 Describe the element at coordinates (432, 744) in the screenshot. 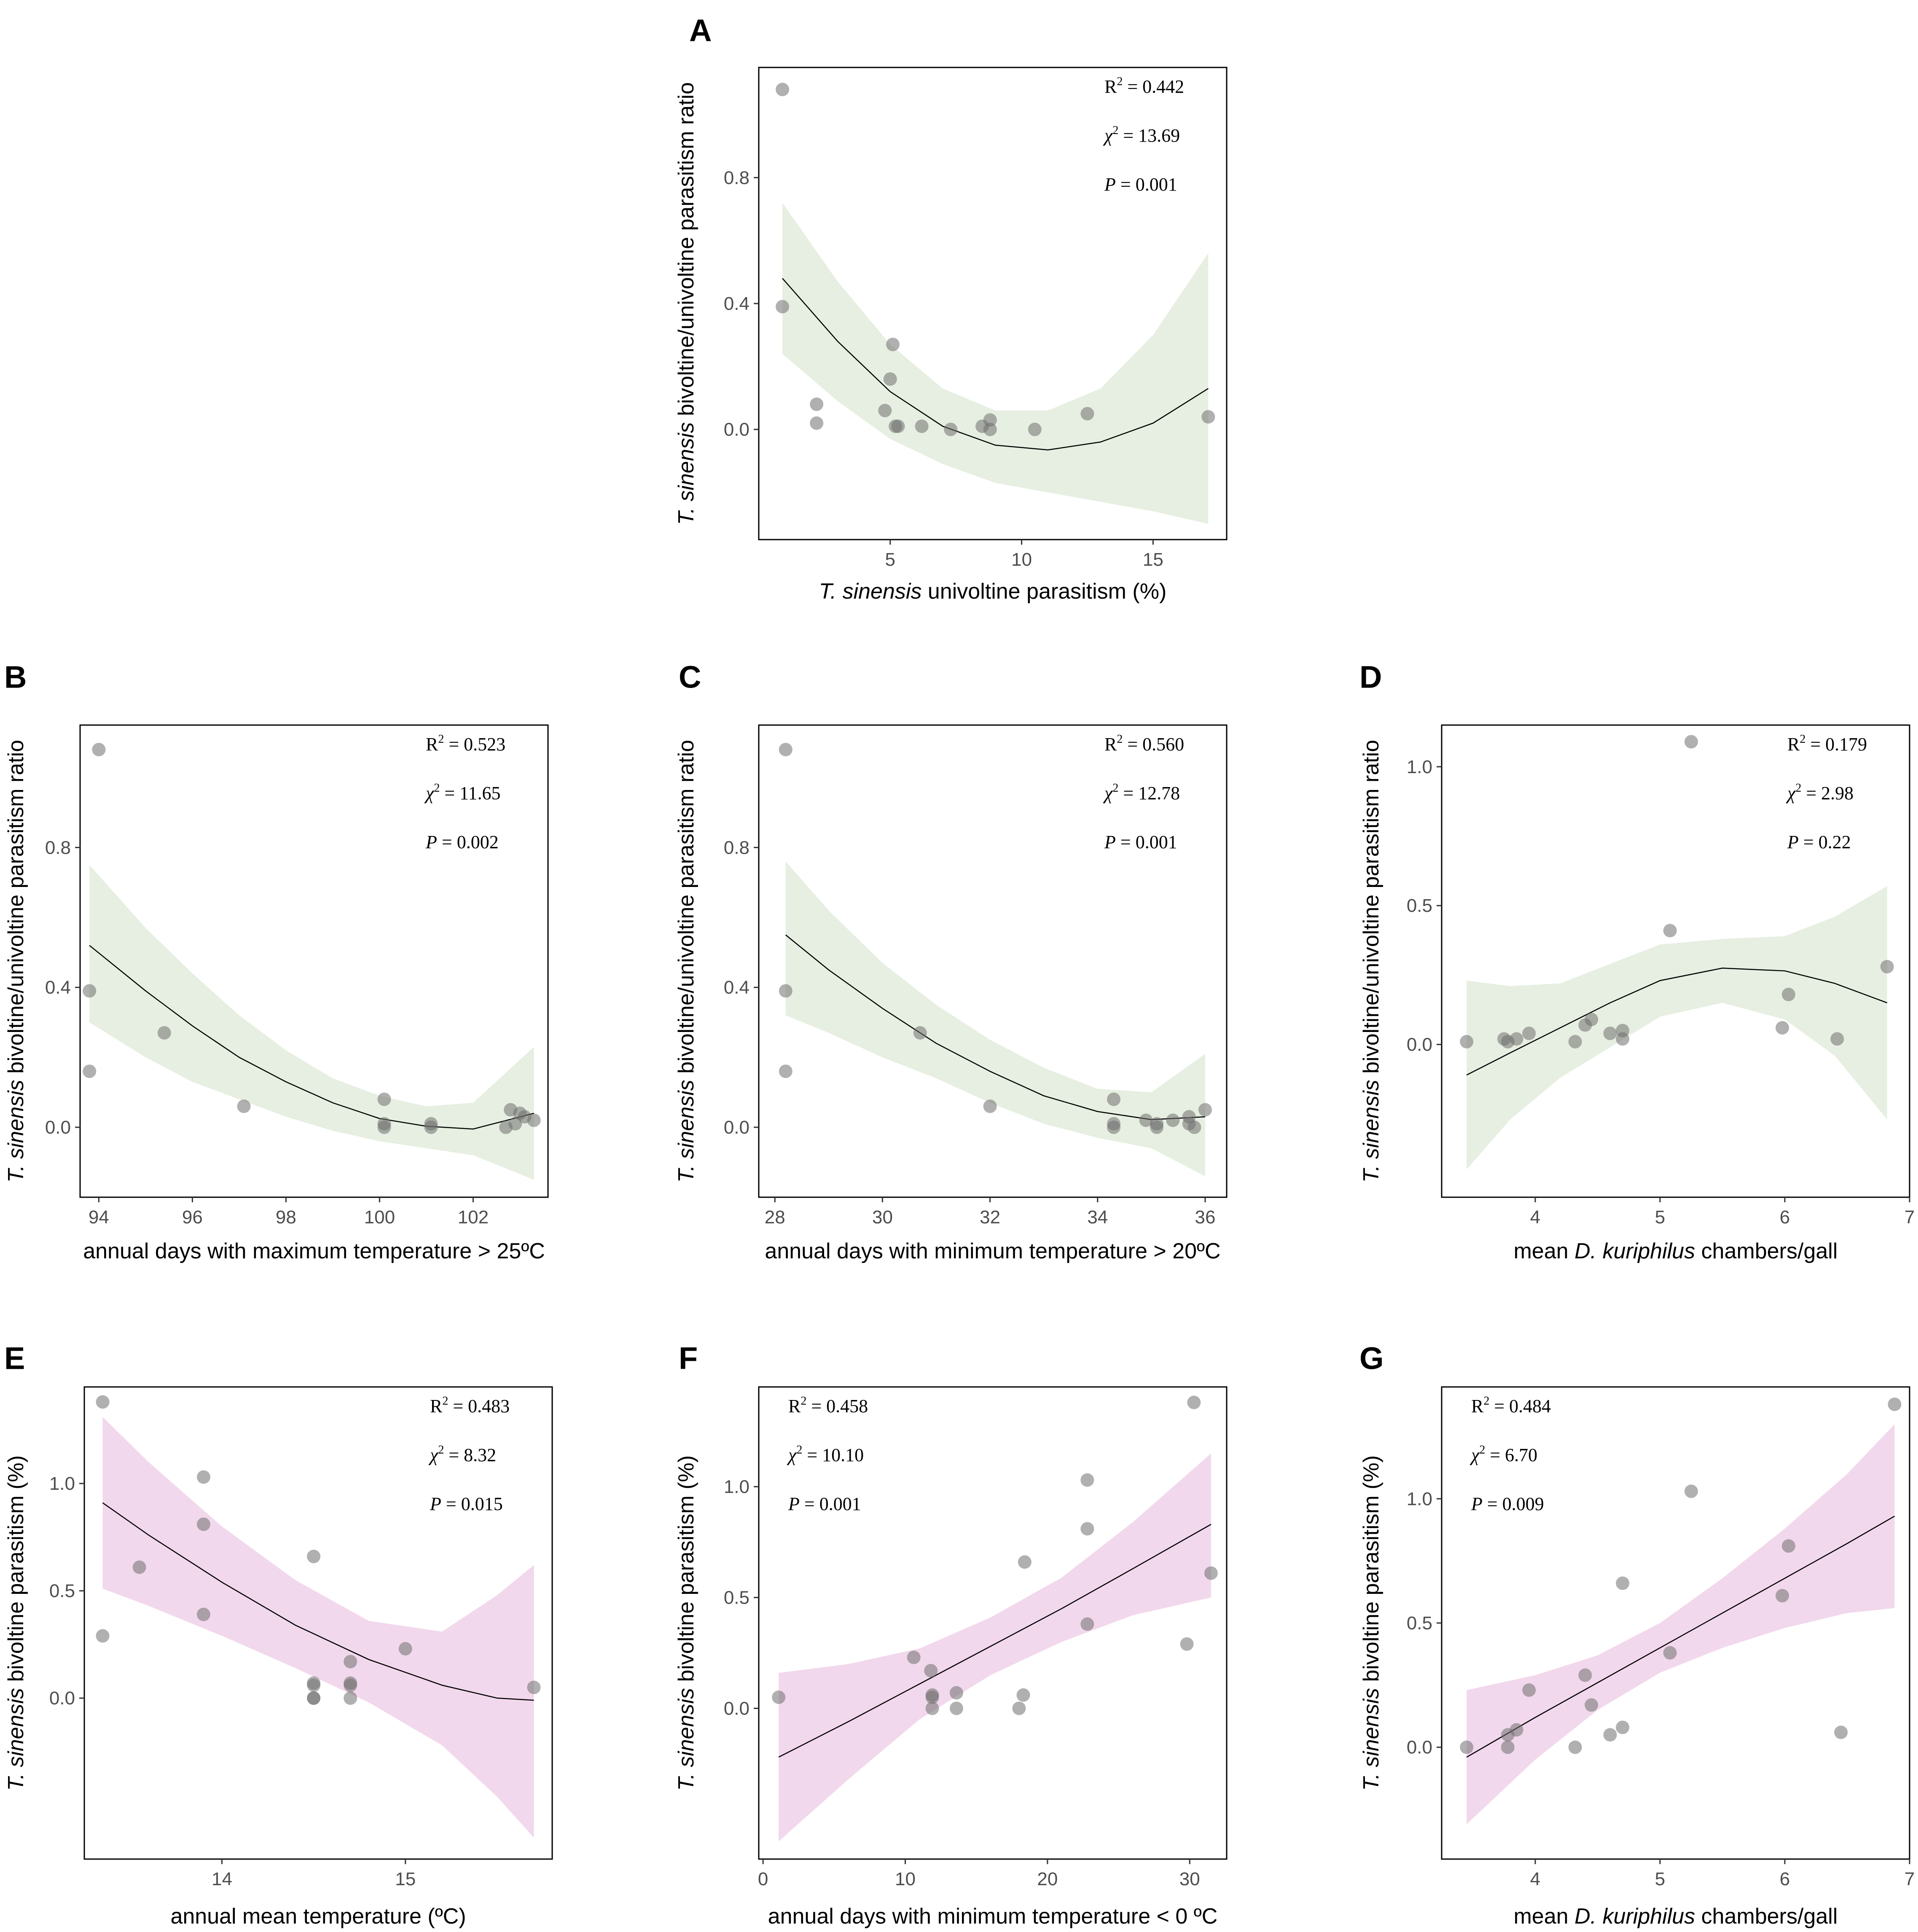

I see `panel-b-stat-r2-symbol: R` at that location.